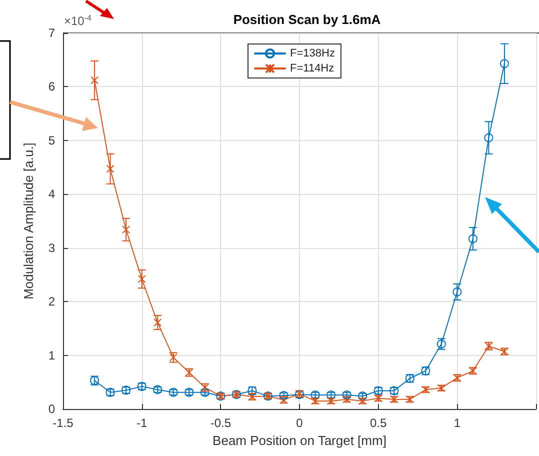  Describe the element at coordinates (52, 87) in the screenshot. I see `y-tick-label: 6` at that location.